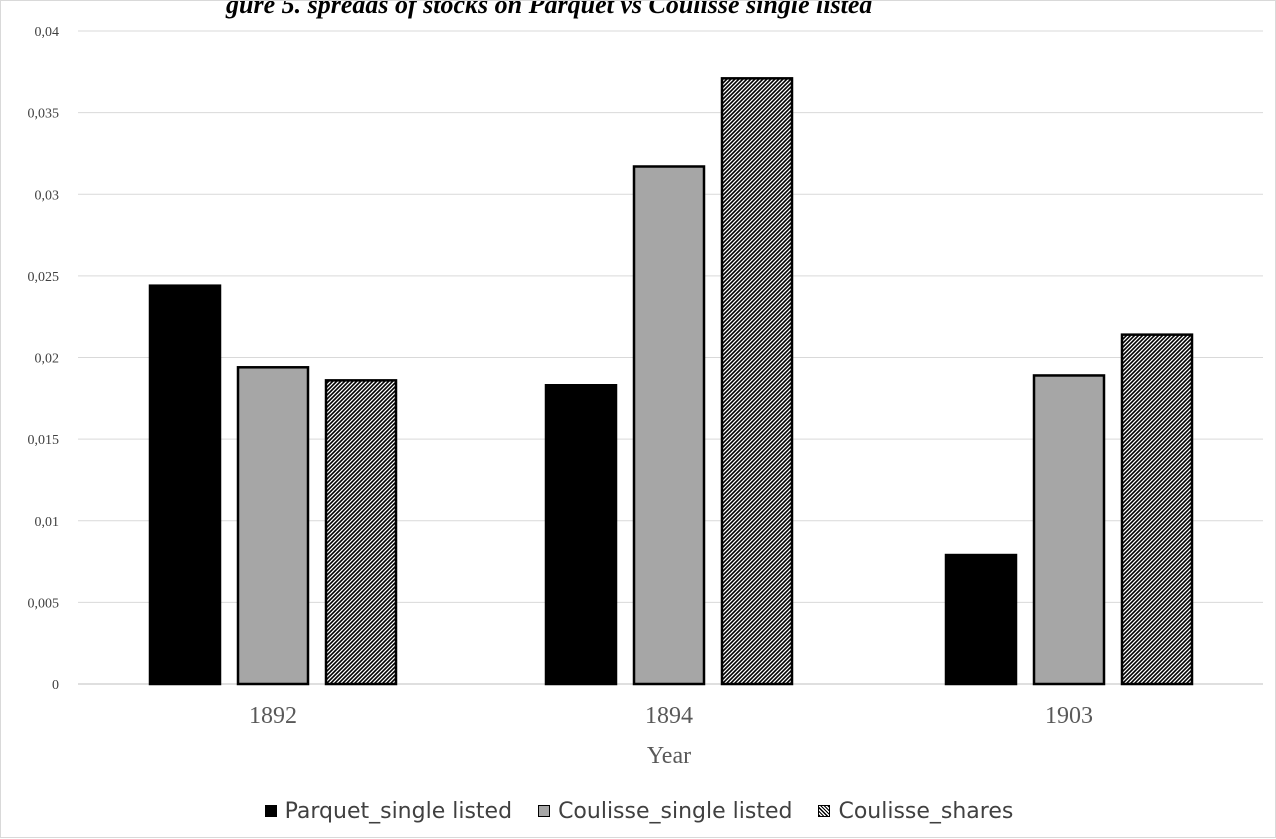 The image size is (1276, 839). I want to click on legend-label: Coulisse_shares, so click(926, 811).